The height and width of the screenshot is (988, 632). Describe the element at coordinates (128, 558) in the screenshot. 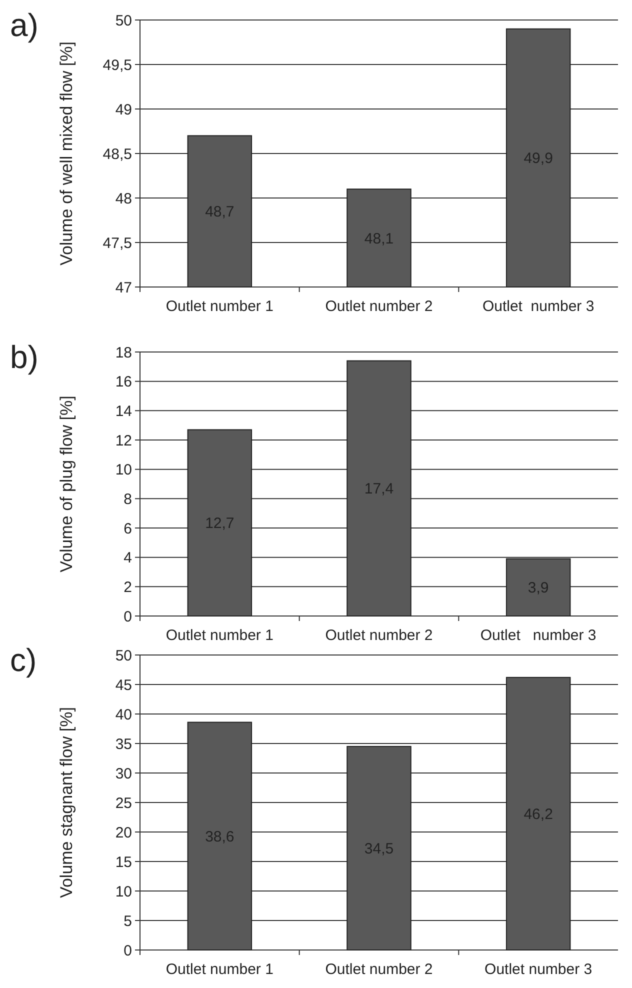

I see `y-tick-label: 4` at that location.